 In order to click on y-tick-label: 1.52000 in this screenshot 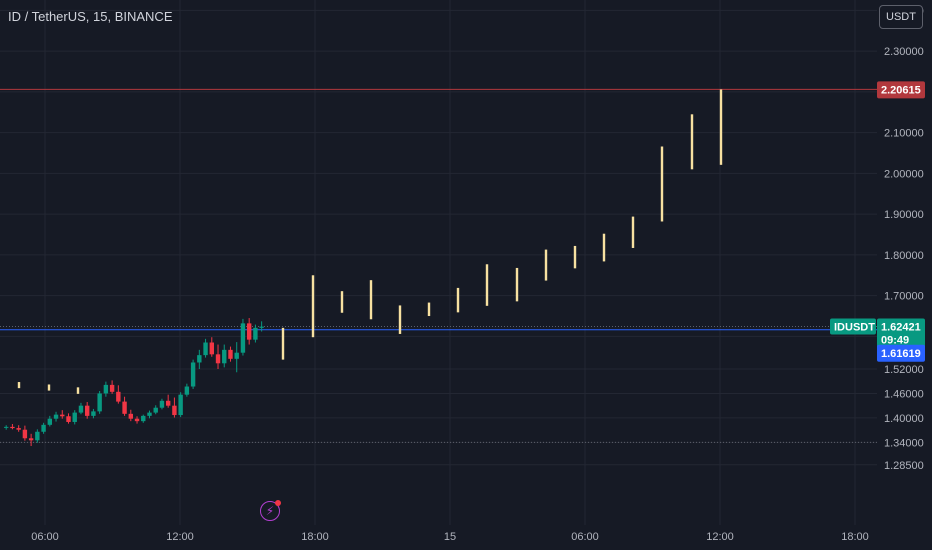, I will do `click(904, 370)`.